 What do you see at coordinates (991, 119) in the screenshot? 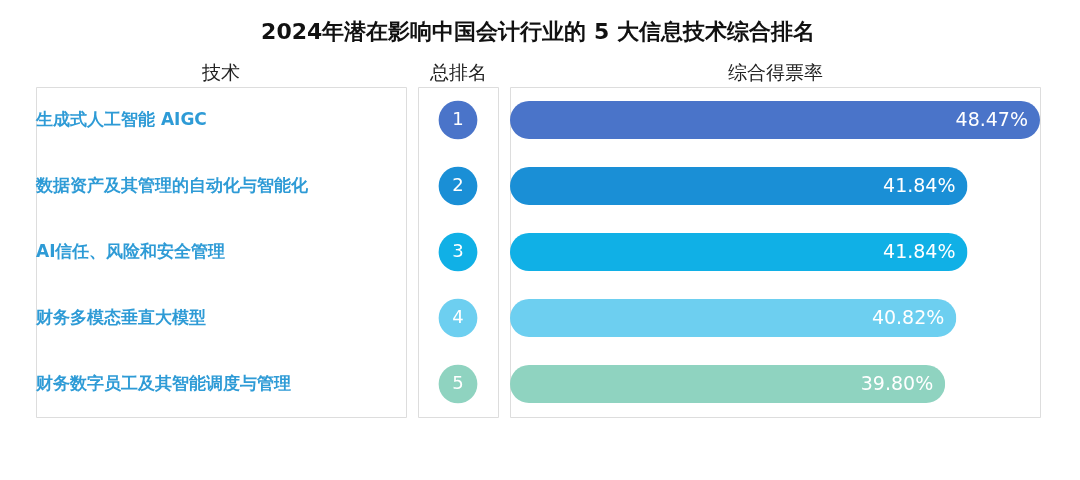
I see `data-label: 48.47%` at bounding box center [991, 119].